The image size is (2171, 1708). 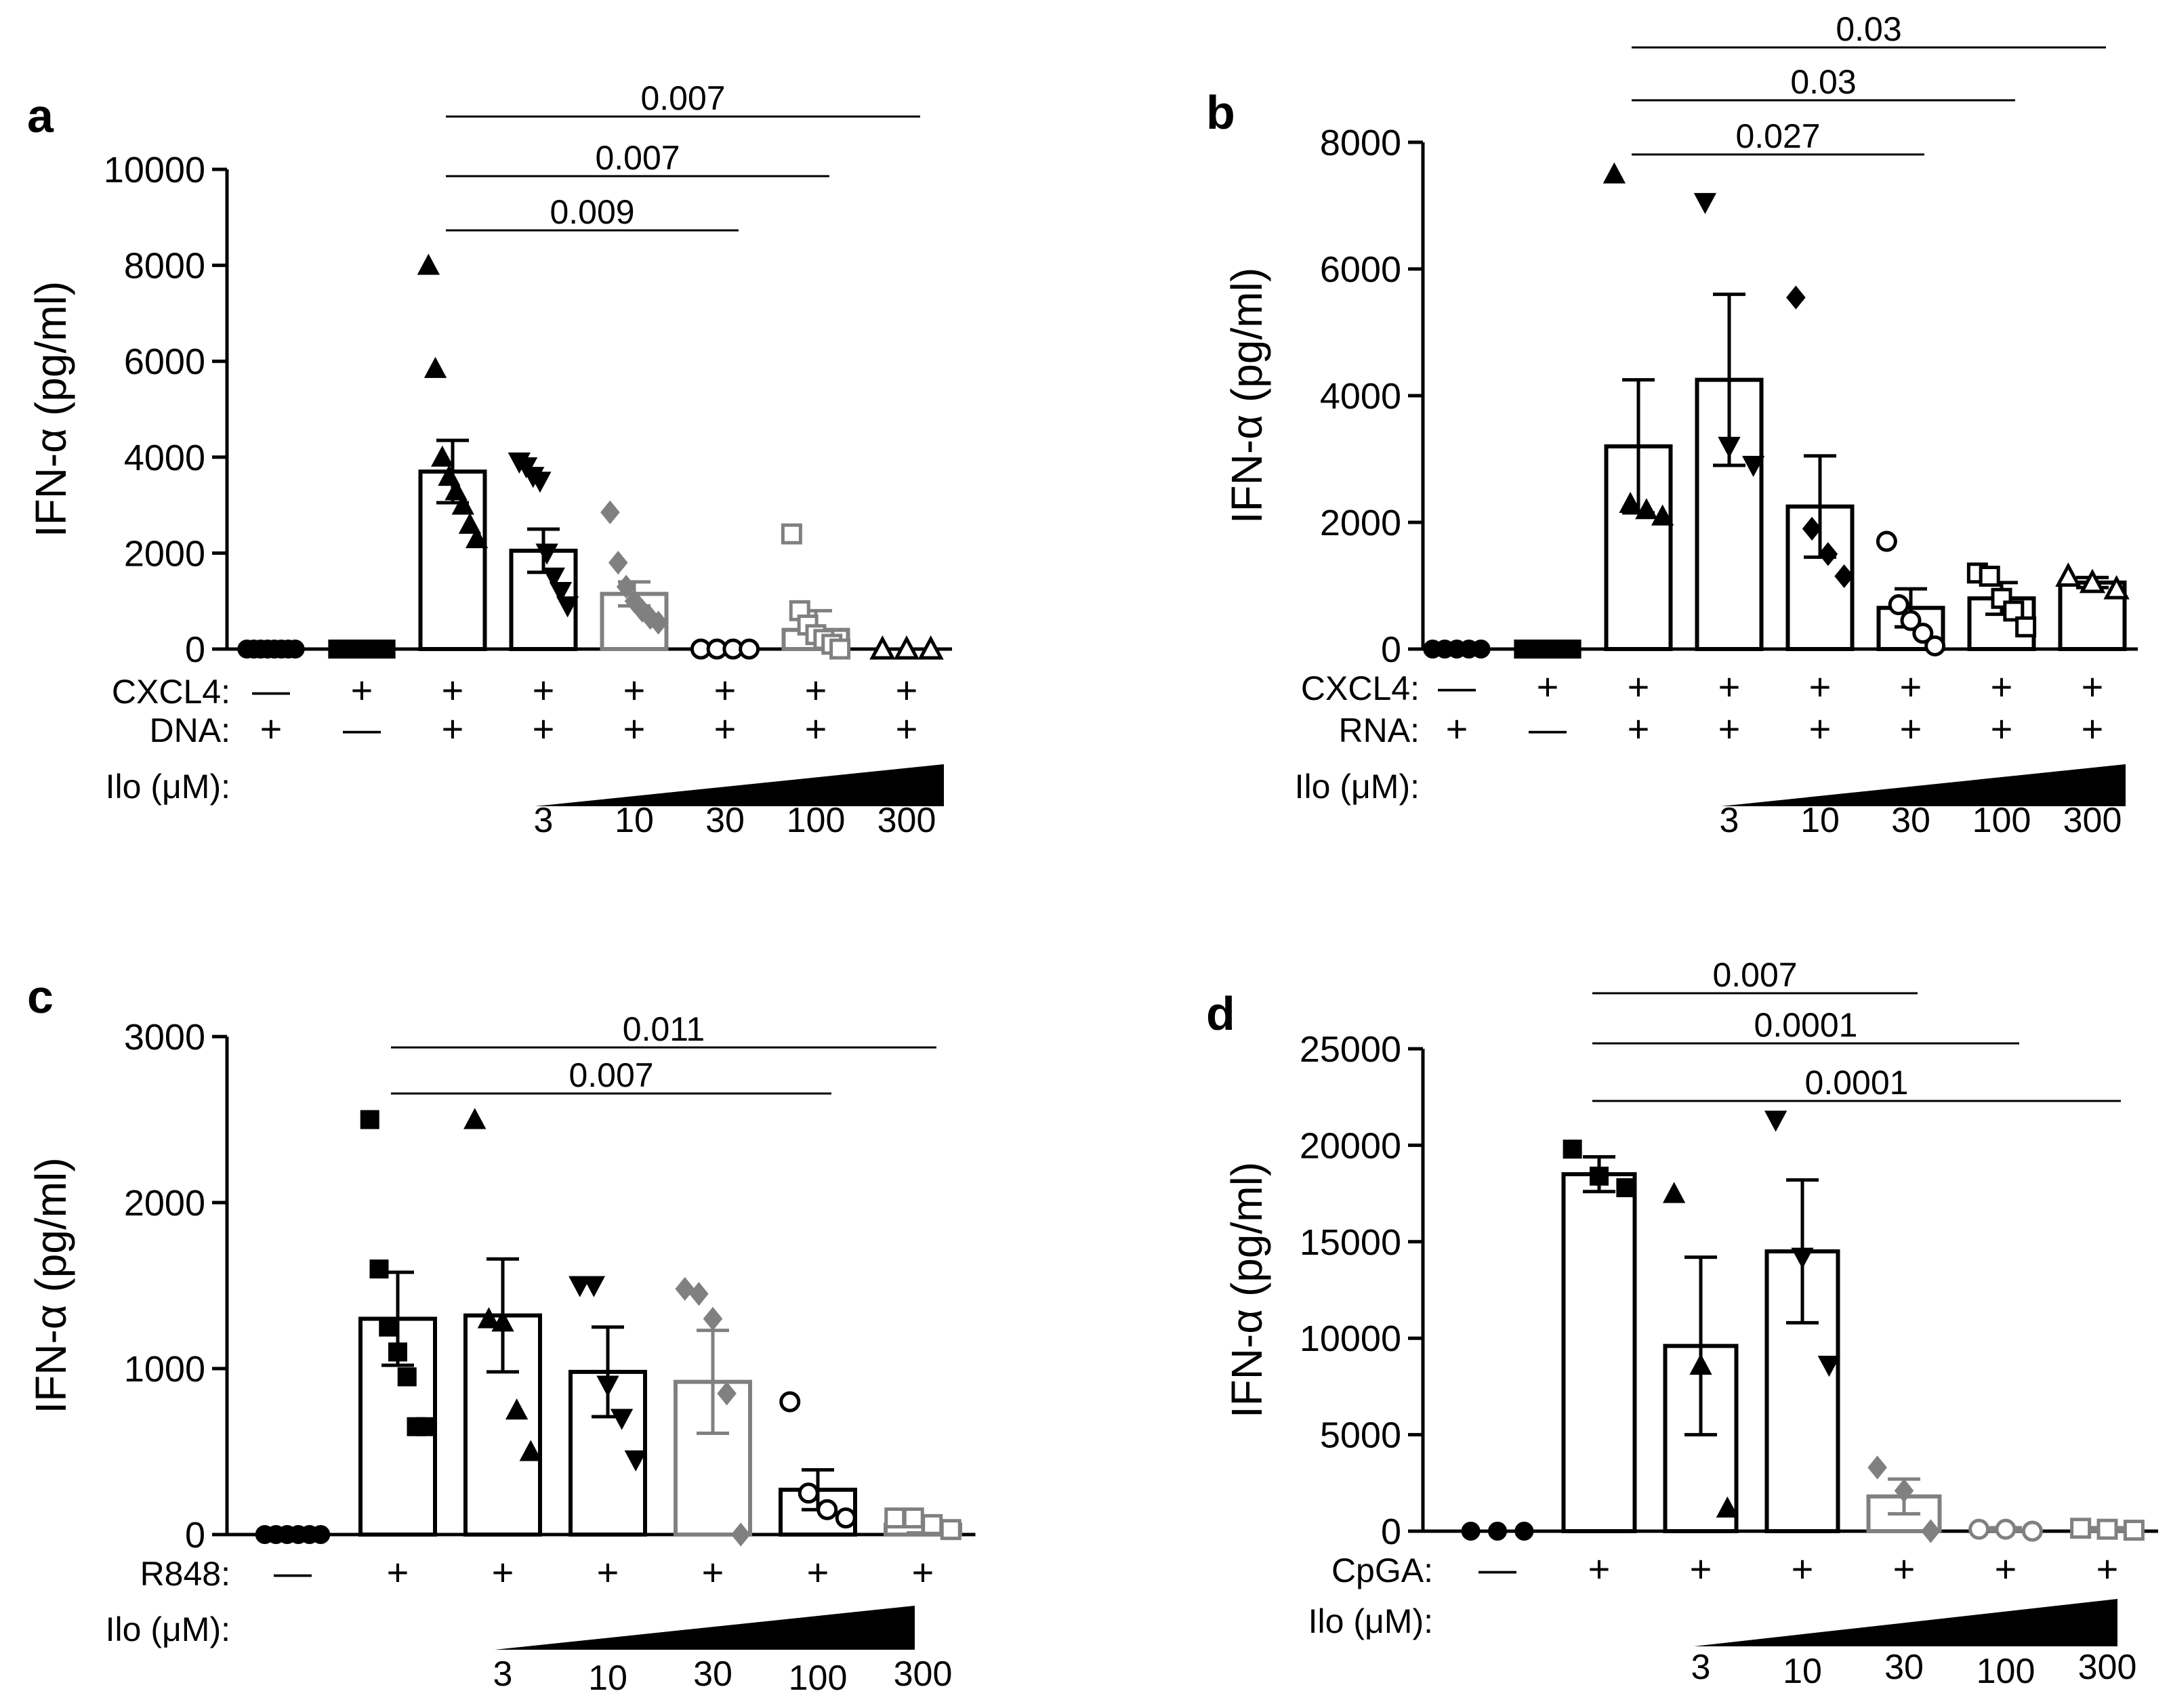 I want to click on significance-label: 0.03, so click(x=1868, y=29).